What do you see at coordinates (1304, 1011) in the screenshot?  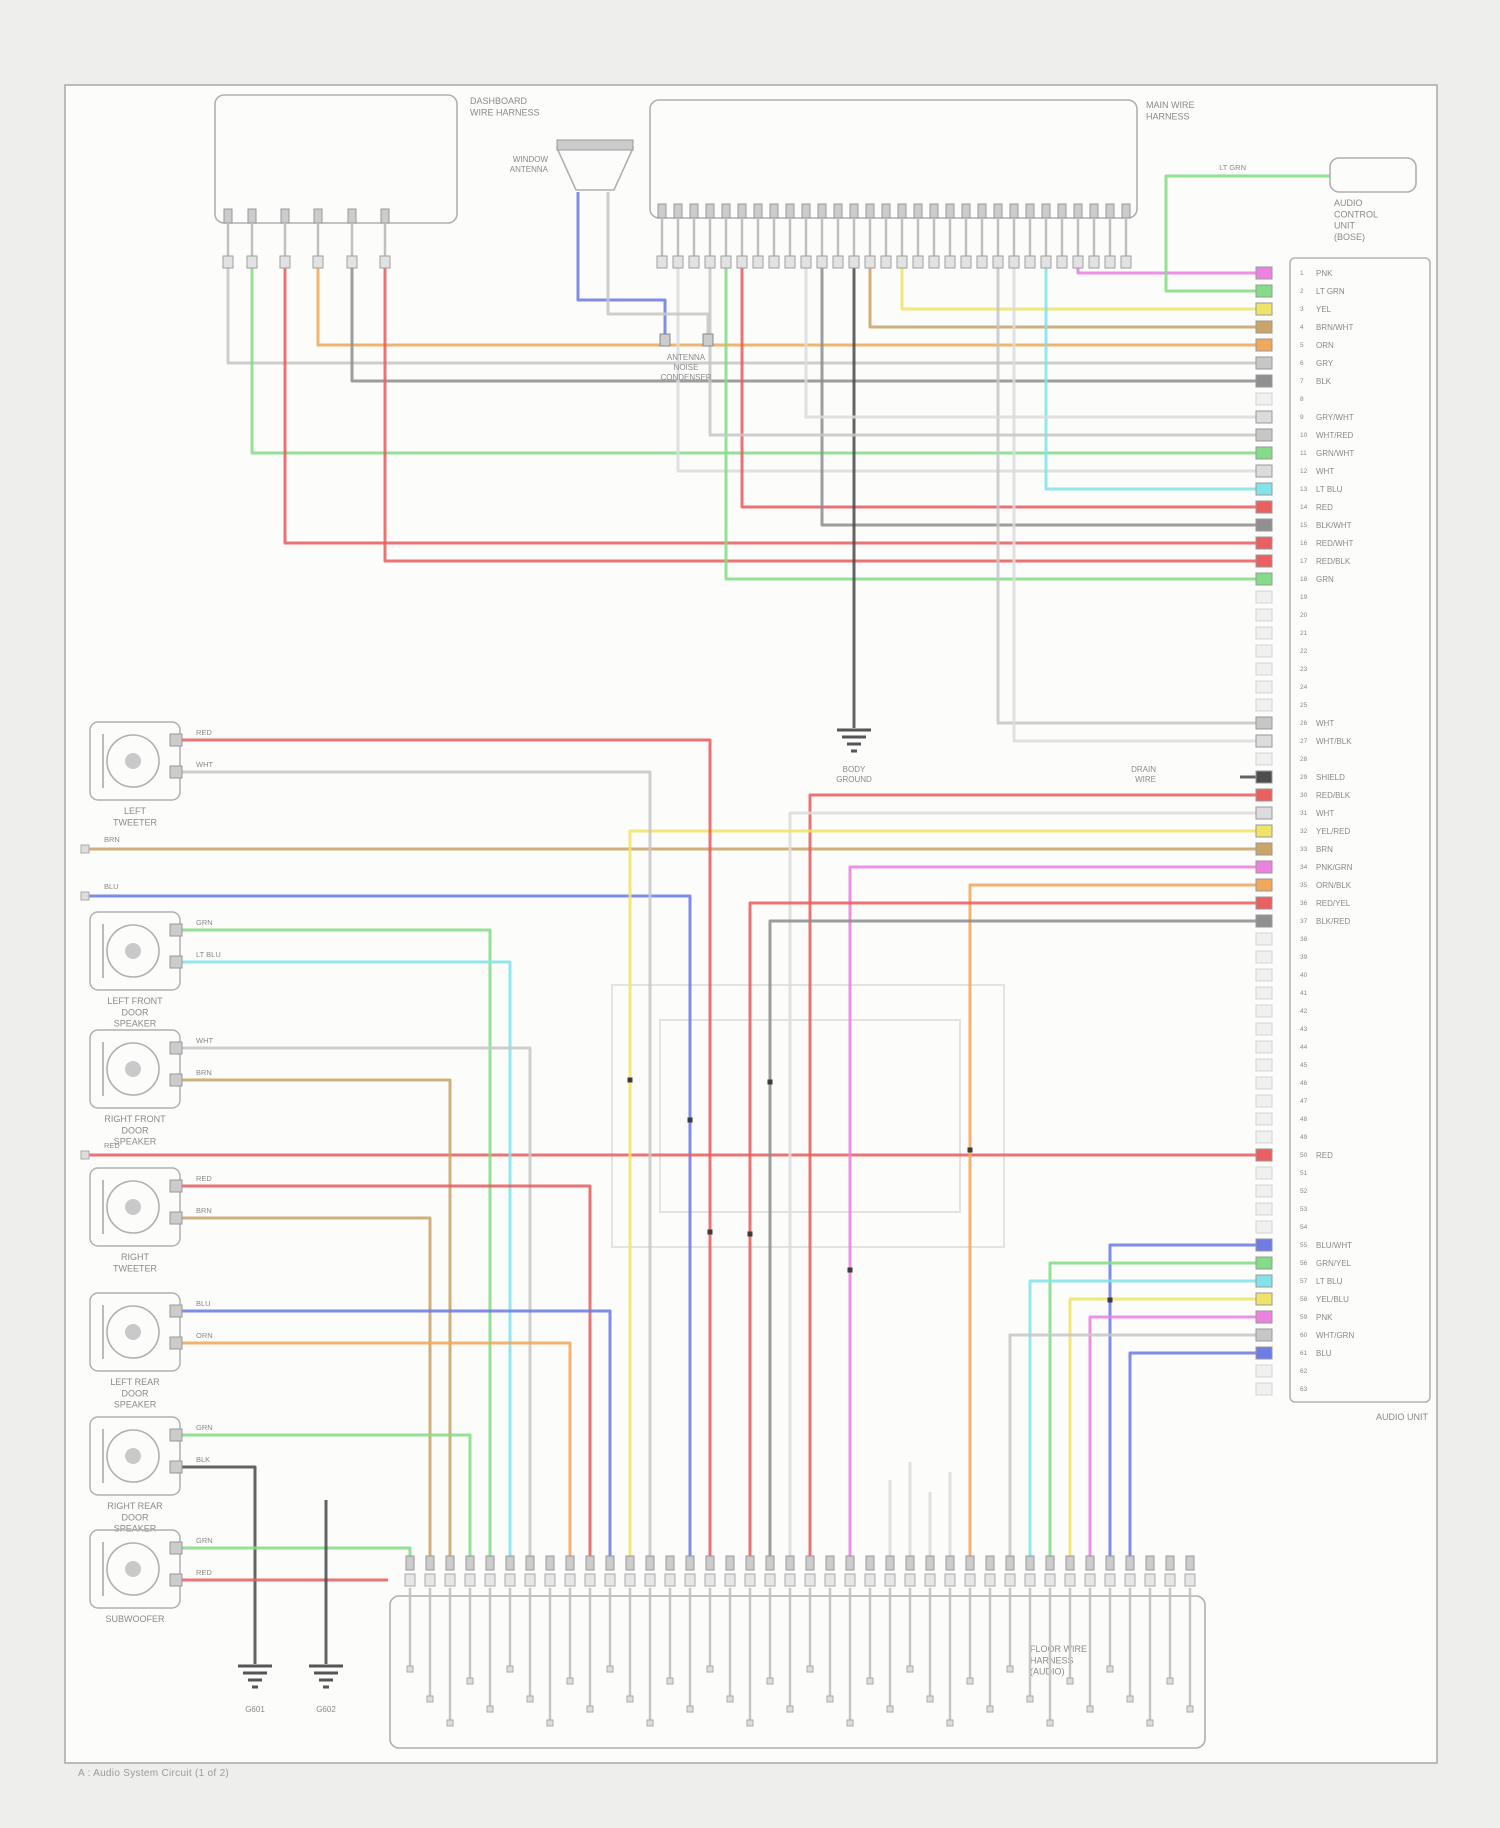 I see `pin-number: 42` at bounding box center [1304, 1011].